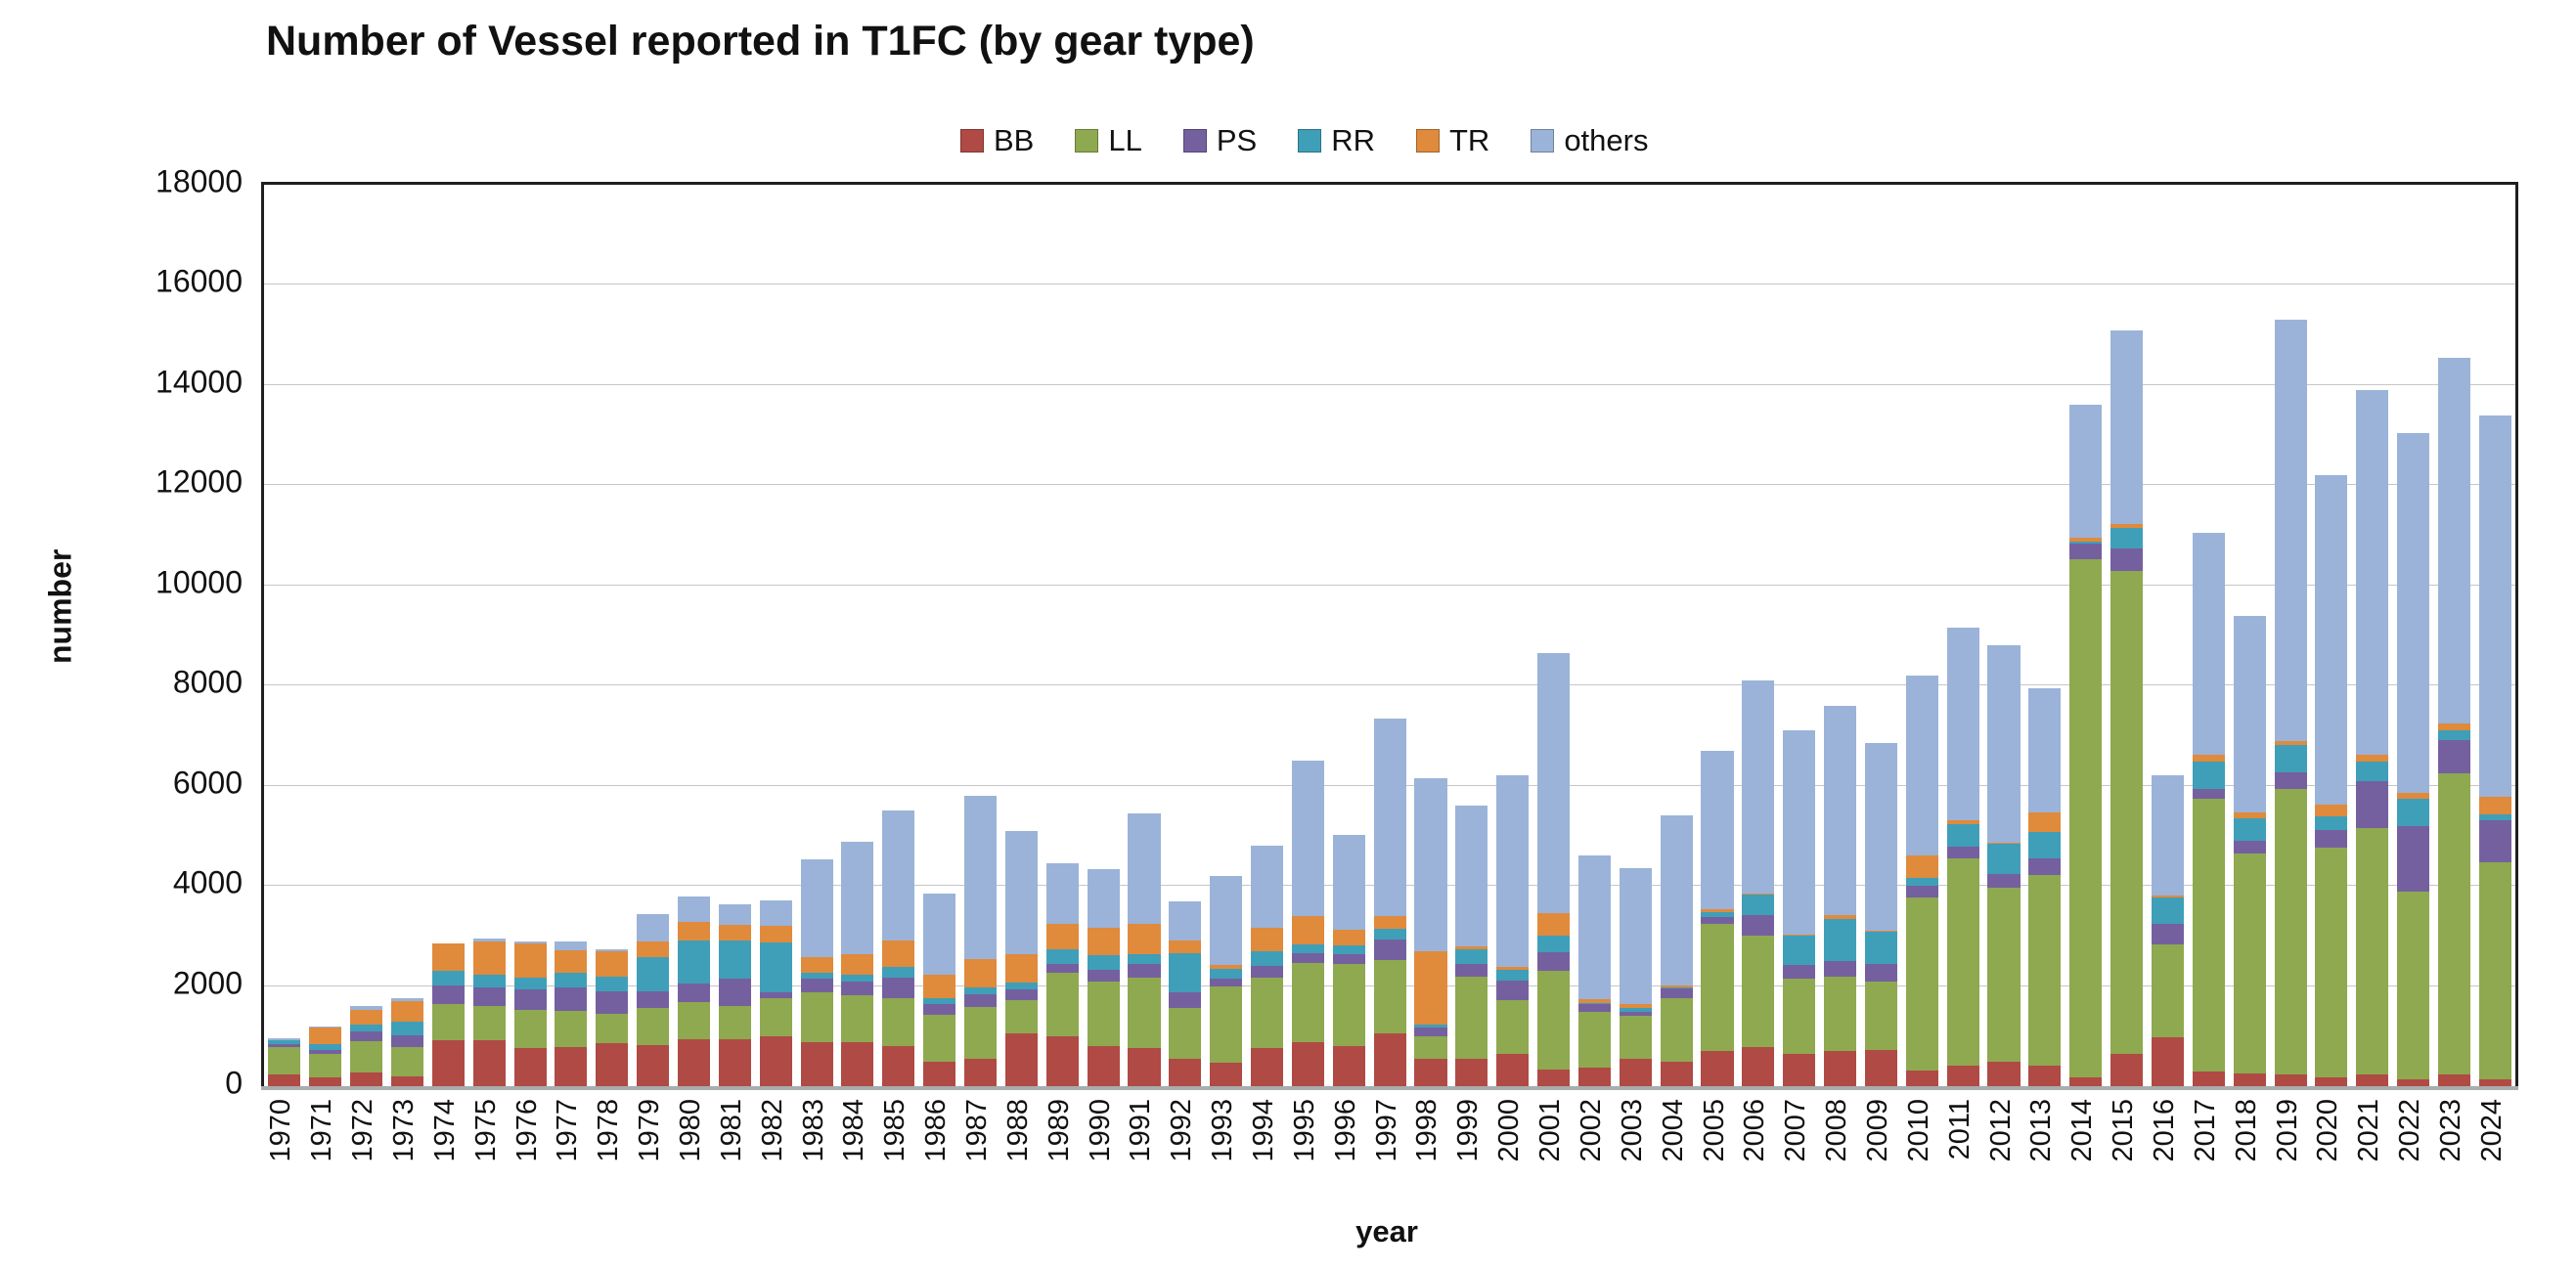 The width and height of the screenshot is (2576, 1269). What do you see at coordinates (448, 635) in the screenshot?
I see `bar-column-1974` at bounding box center [448, 635].